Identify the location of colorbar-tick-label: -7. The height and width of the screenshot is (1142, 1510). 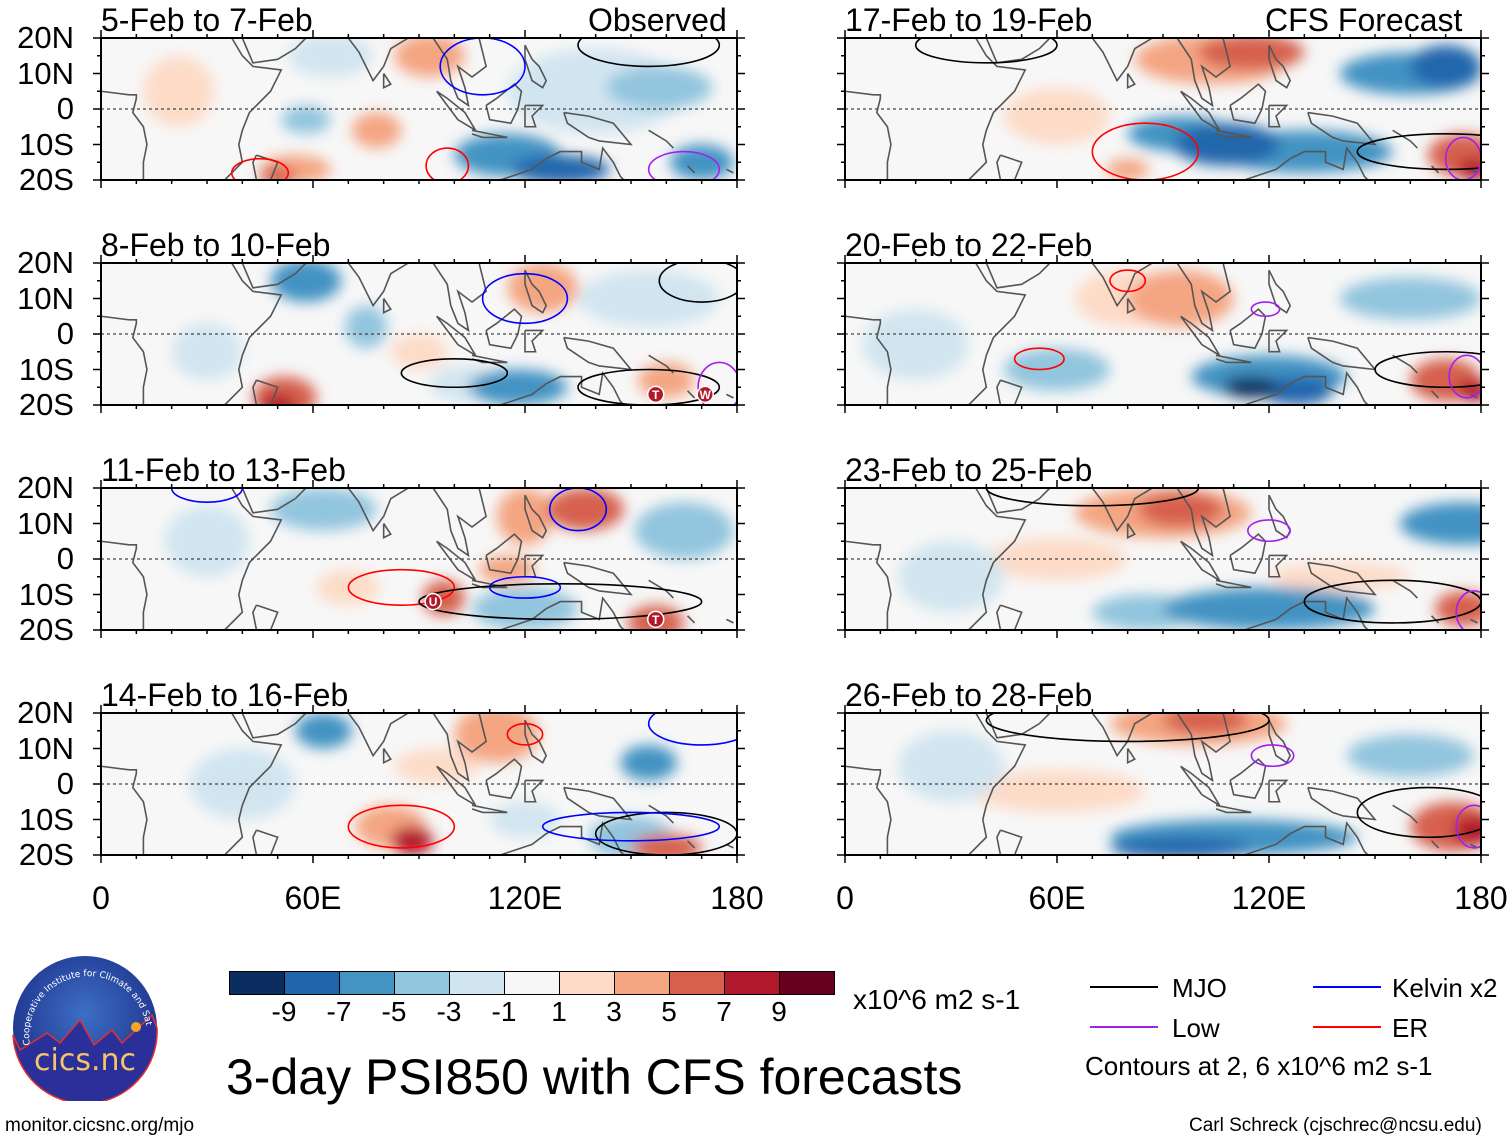
(339, 1011).